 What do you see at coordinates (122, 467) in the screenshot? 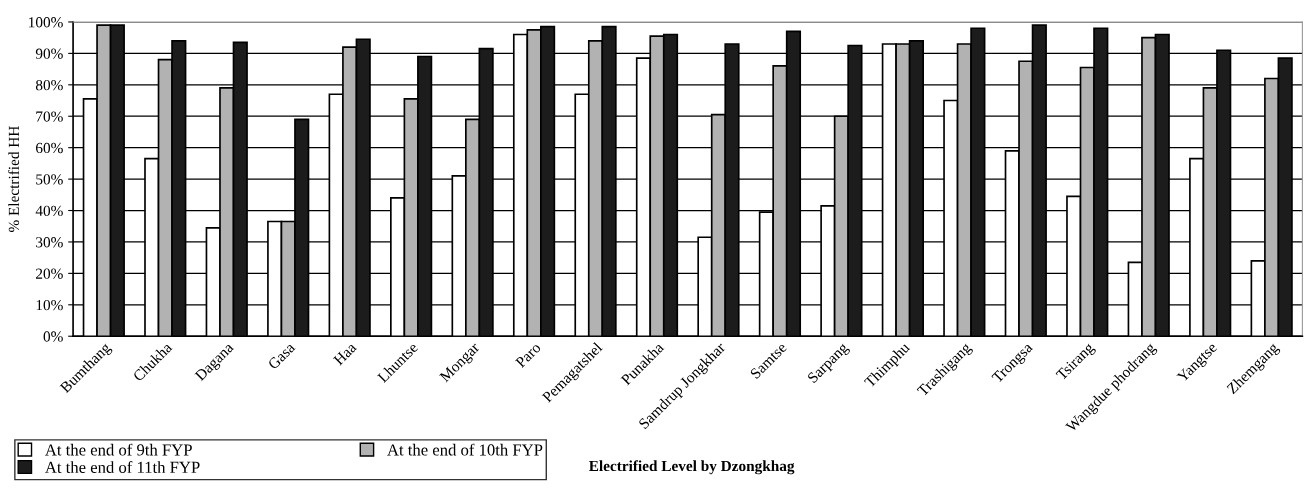
I see `legend-label: At the end of 11th FYP` at bounding box center [122, 467].